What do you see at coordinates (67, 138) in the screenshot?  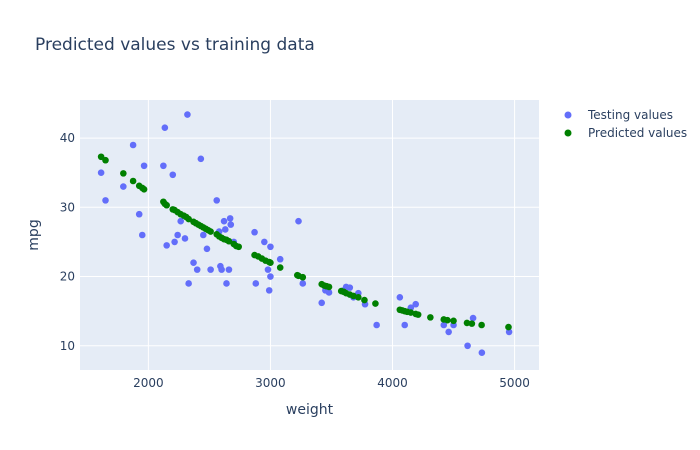 I see `y-tick-label: 40` at bounding box center [67, 138].